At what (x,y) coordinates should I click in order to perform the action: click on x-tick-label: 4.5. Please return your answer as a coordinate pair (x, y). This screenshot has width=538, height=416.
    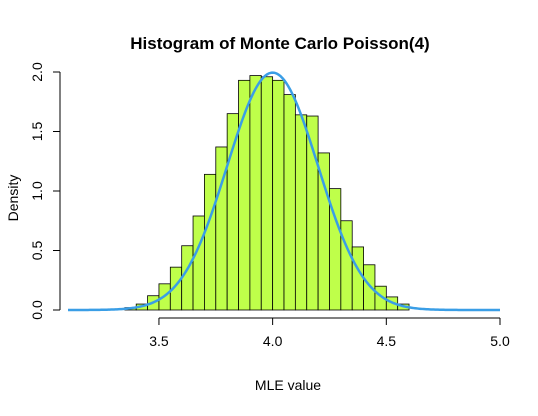
    Looking at the image, I should click on (387, 341).